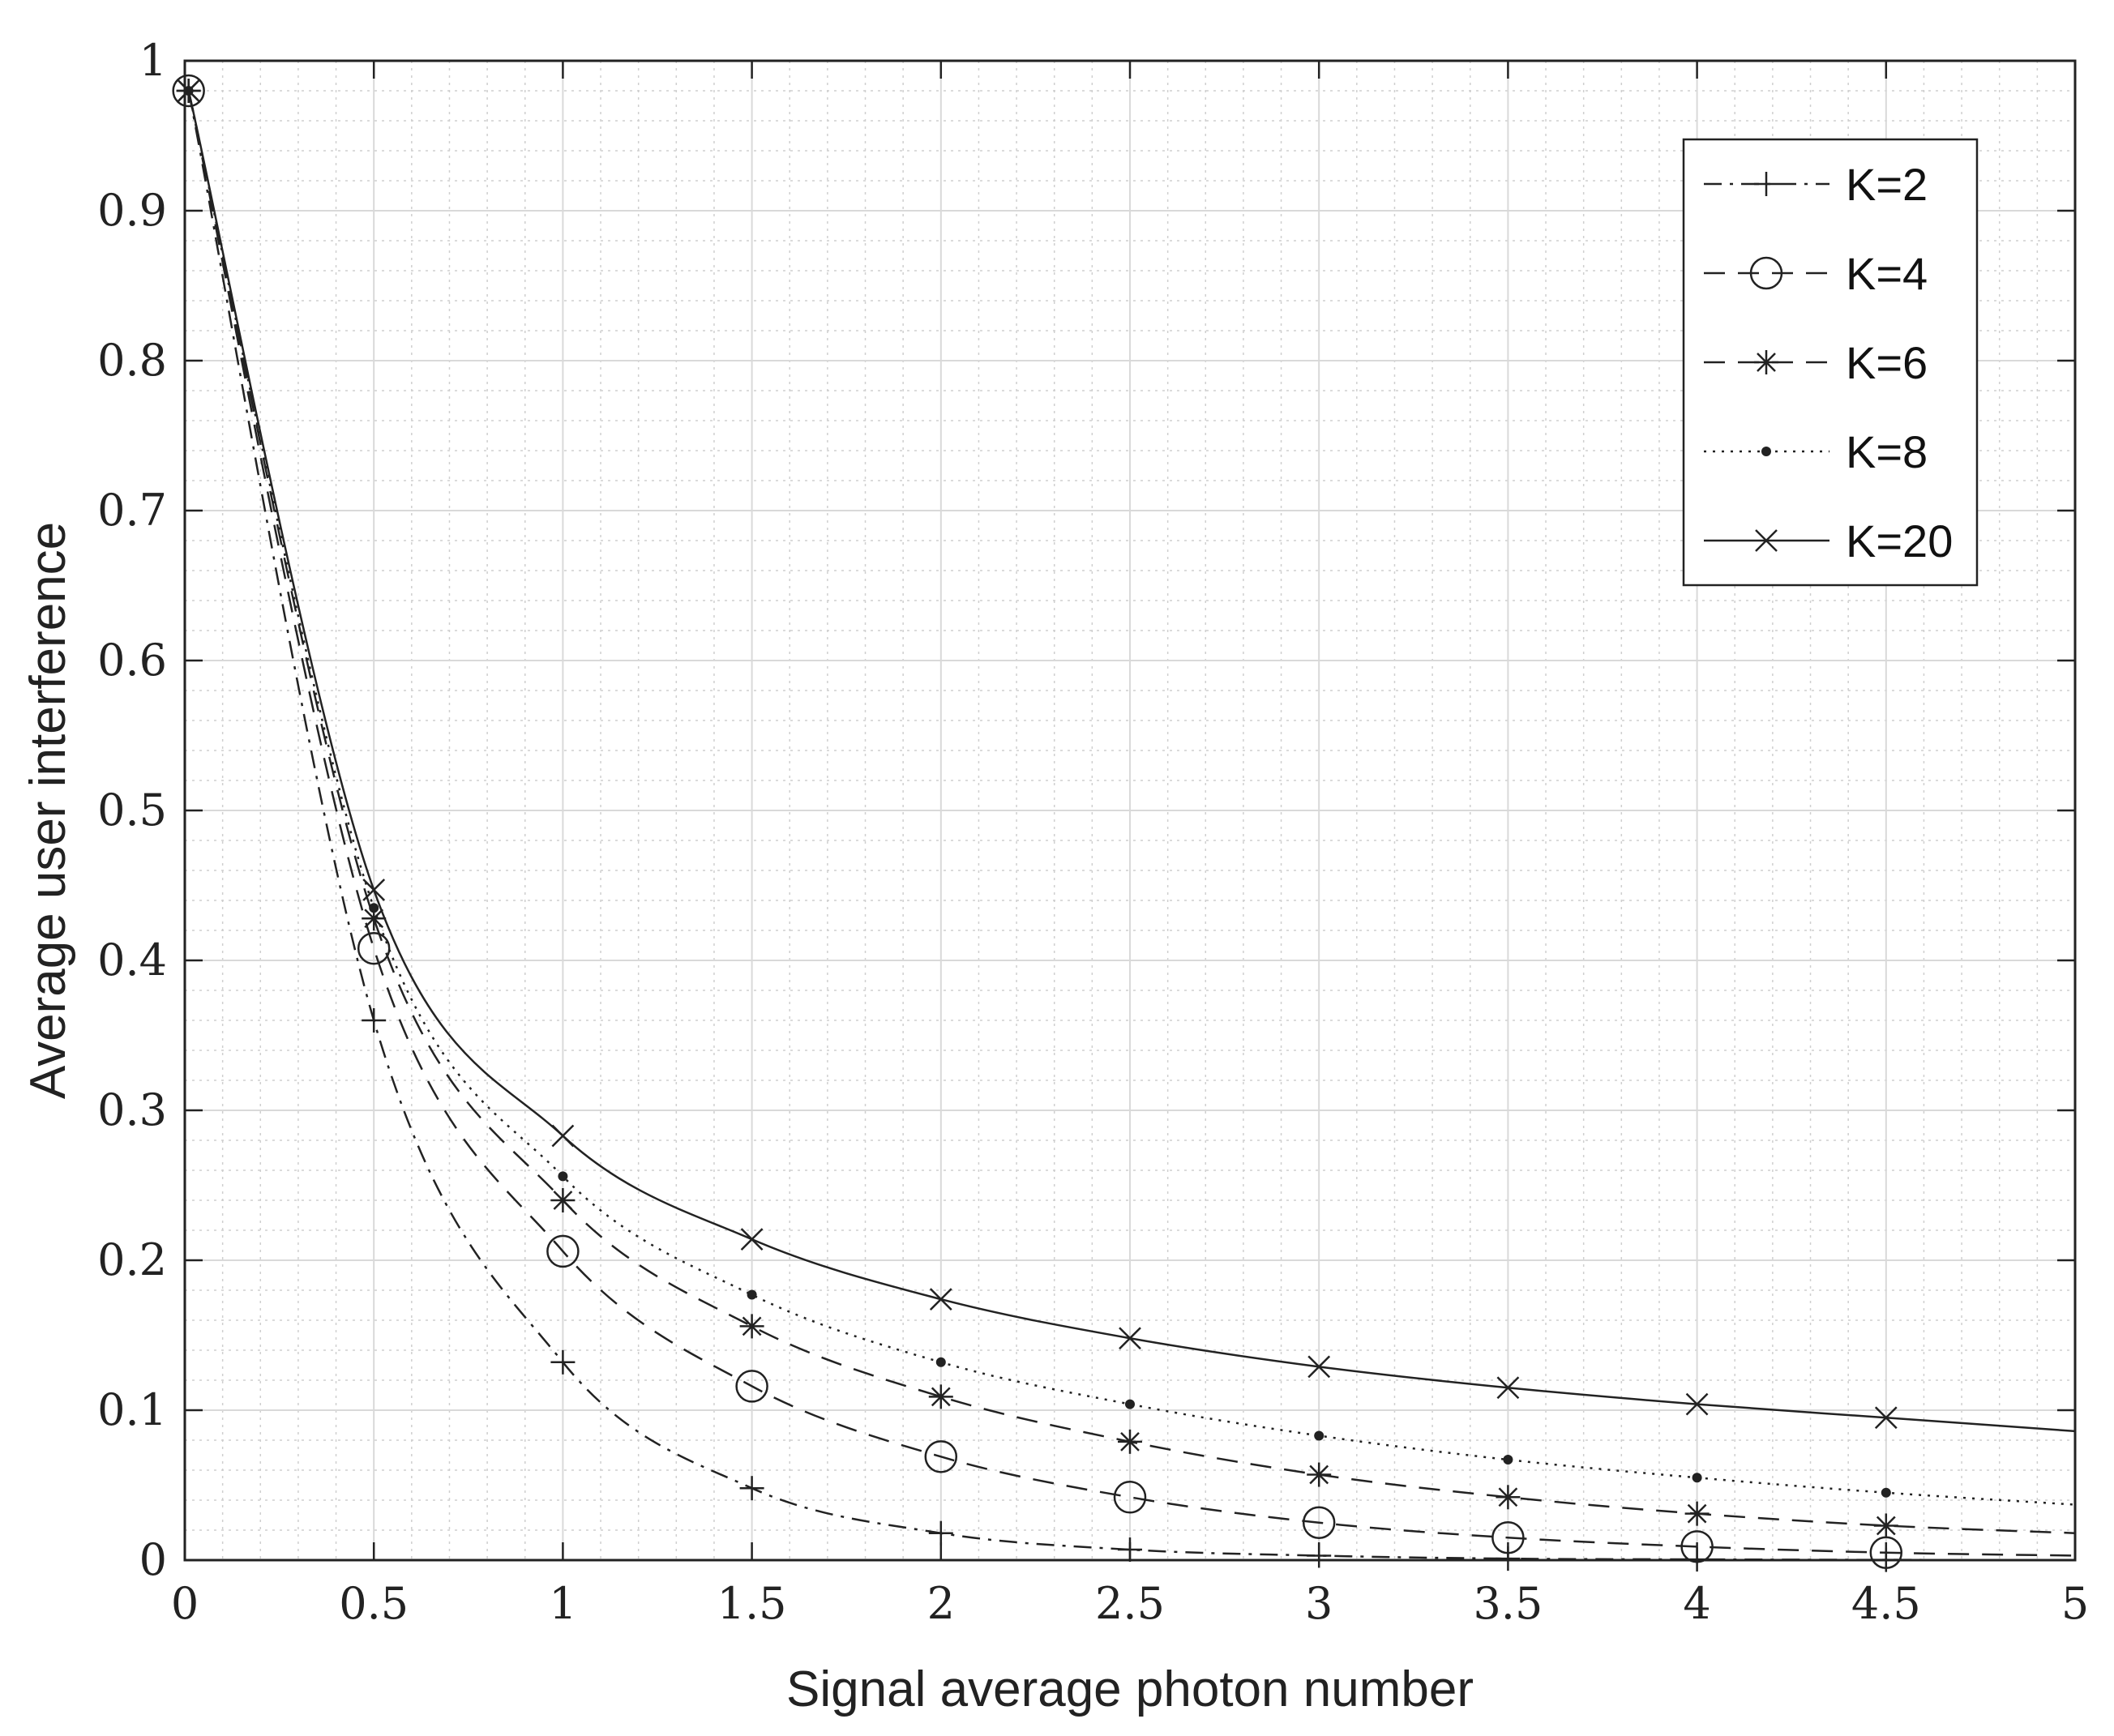 Image resolution: width=2114 pixels, height=1736 pixels. What do you see at coordinates (185, 1603) in the screenshot?
I see `x-tick-label: 0` at bounding box center [185, 1603].